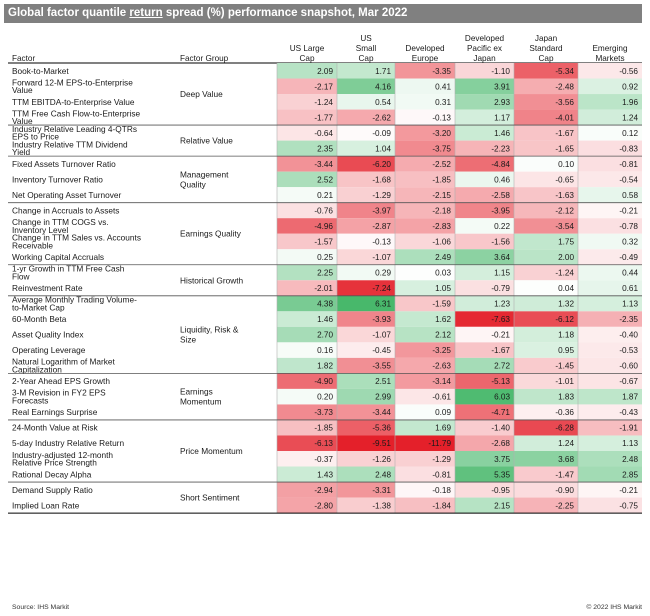 The height and width of the screenshot is (616, 650). Describe the element at coordinates (62, 455) in the screenshot. I see `factor-label-line-1: Industry-adjusted 12-month` at that location.